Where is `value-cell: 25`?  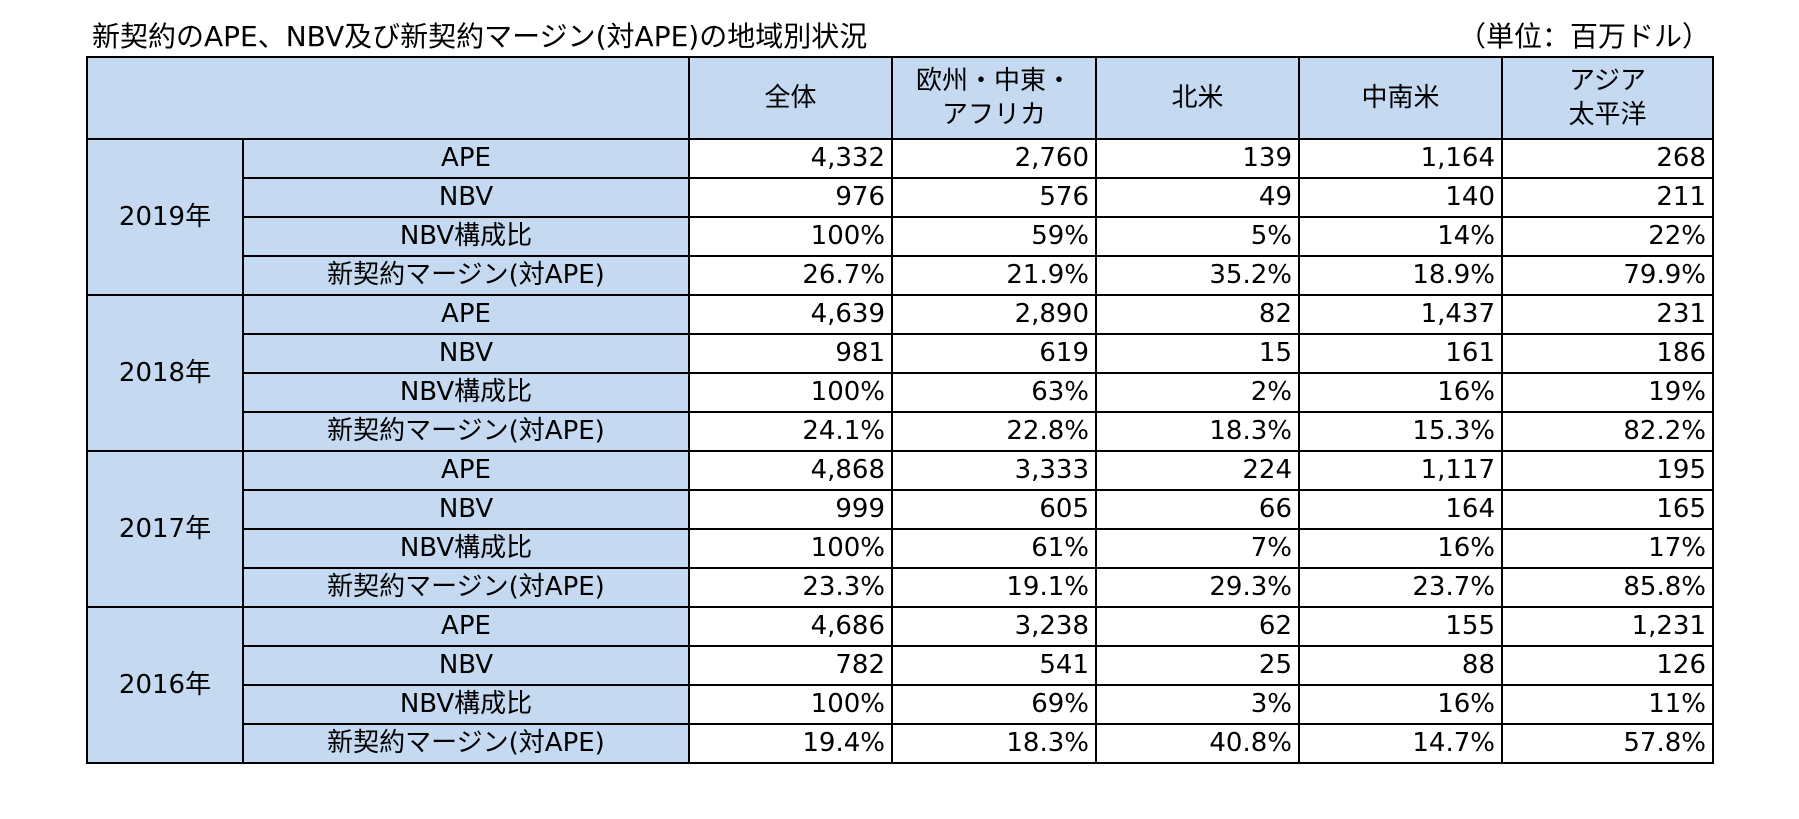
value-cell: 25 is located at coordinates (1197, 665).